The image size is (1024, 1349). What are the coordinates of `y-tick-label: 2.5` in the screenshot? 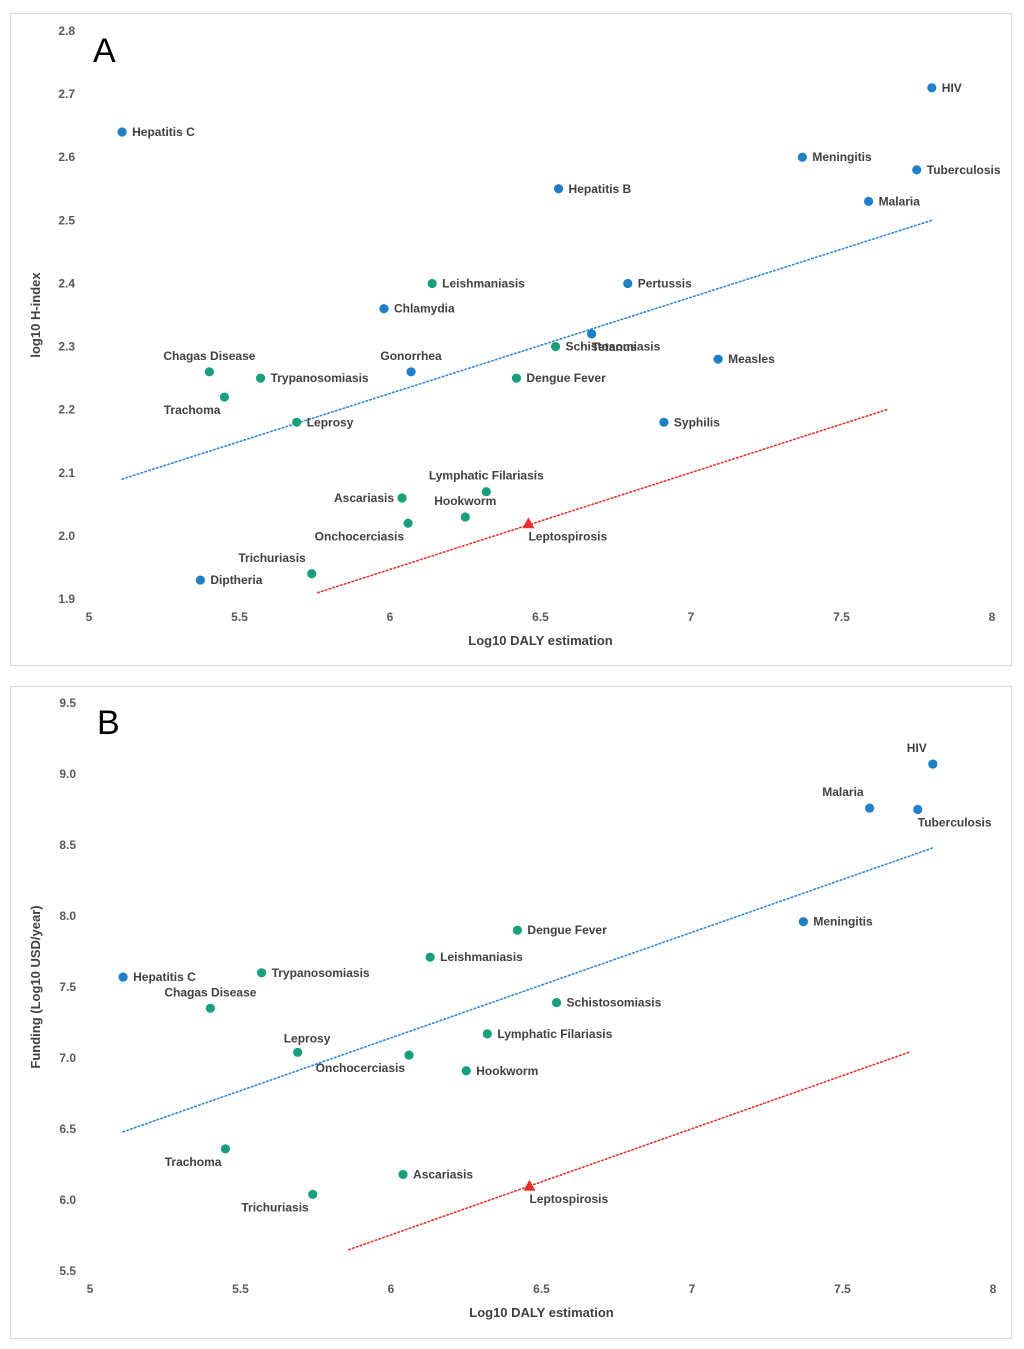 It's located at (66, 220).